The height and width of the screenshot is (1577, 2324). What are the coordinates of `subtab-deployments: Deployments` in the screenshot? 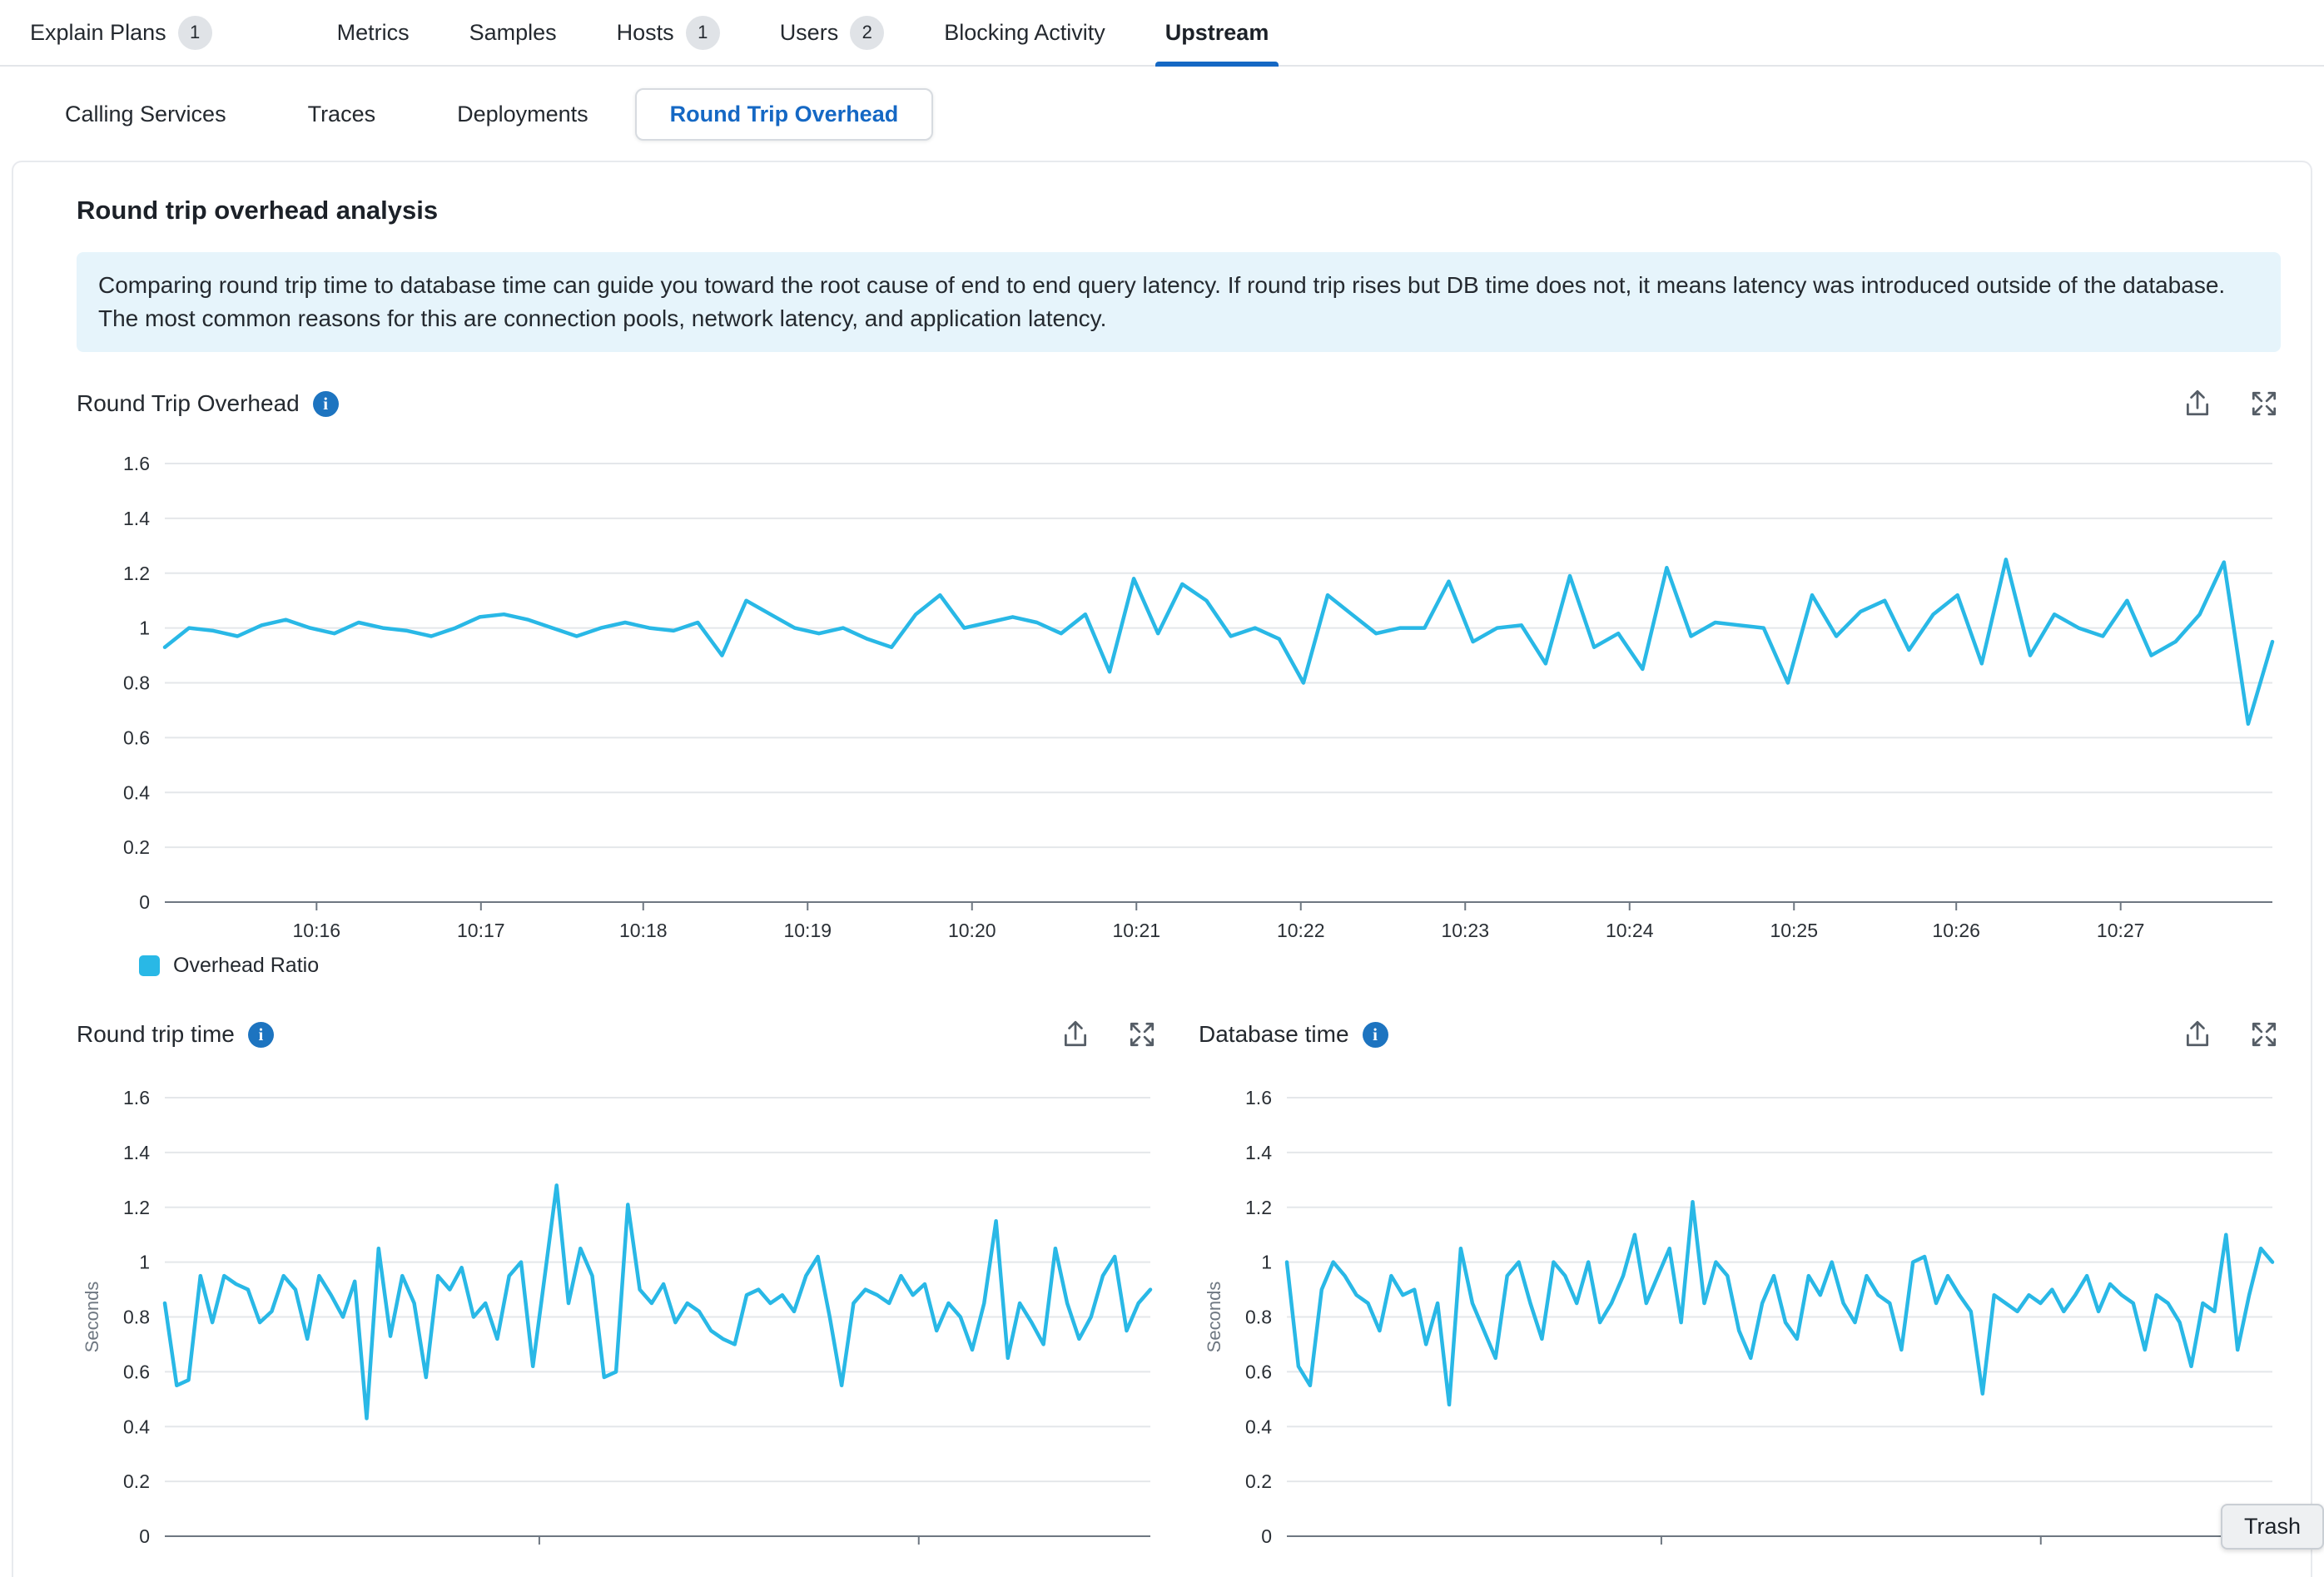 It's located at (522, 114).